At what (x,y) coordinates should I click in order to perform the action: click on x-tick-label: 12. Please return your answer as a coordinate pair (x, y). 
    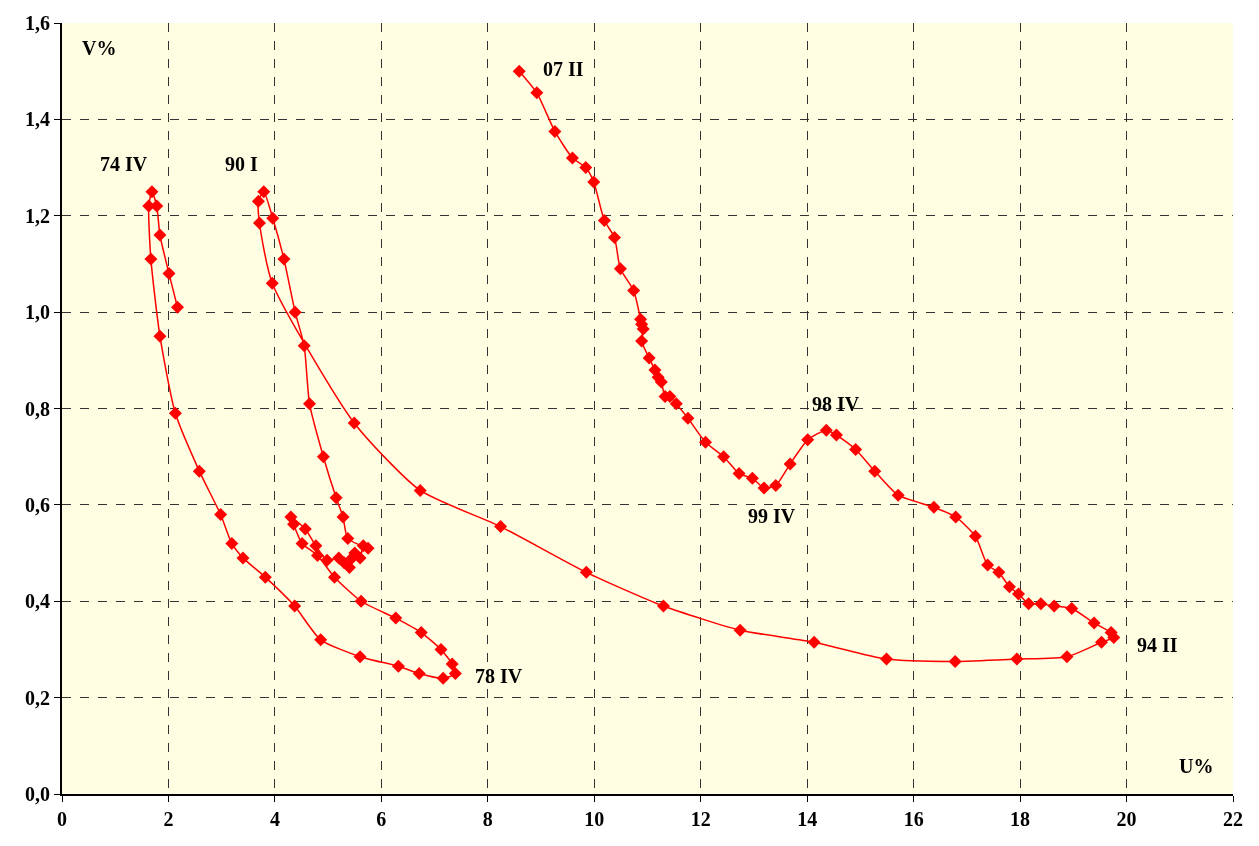
    Looking at the image, I should click on (700, 819).